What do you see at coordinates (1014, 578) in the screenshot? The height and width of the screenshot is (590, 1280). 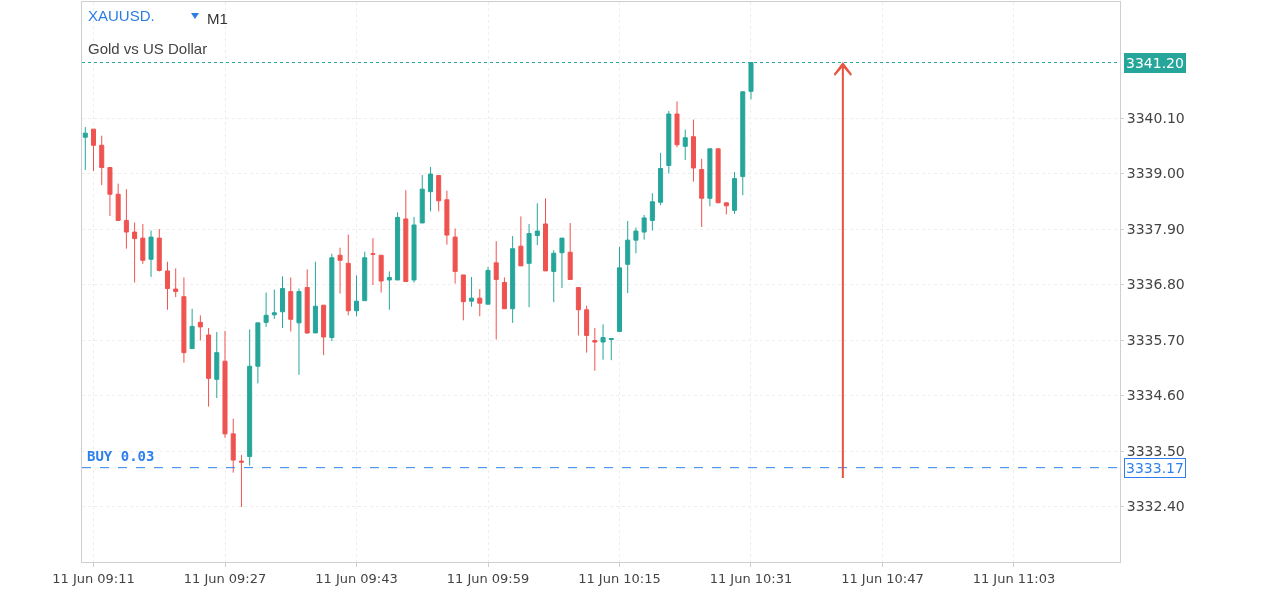 I see `x-tick-label: 11 Jun 11:03` at bounding box center [1014, 578].